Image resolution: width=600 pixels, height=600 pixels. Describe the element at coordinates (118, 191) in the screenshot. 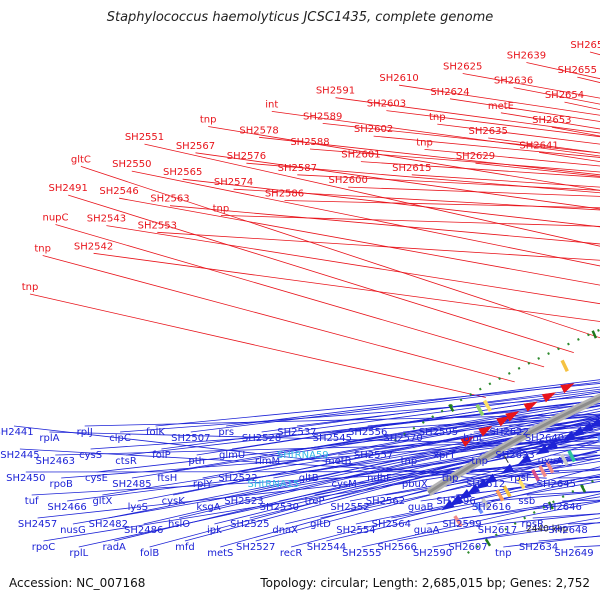

I see `forward-gene-label: SH2546` at that location.